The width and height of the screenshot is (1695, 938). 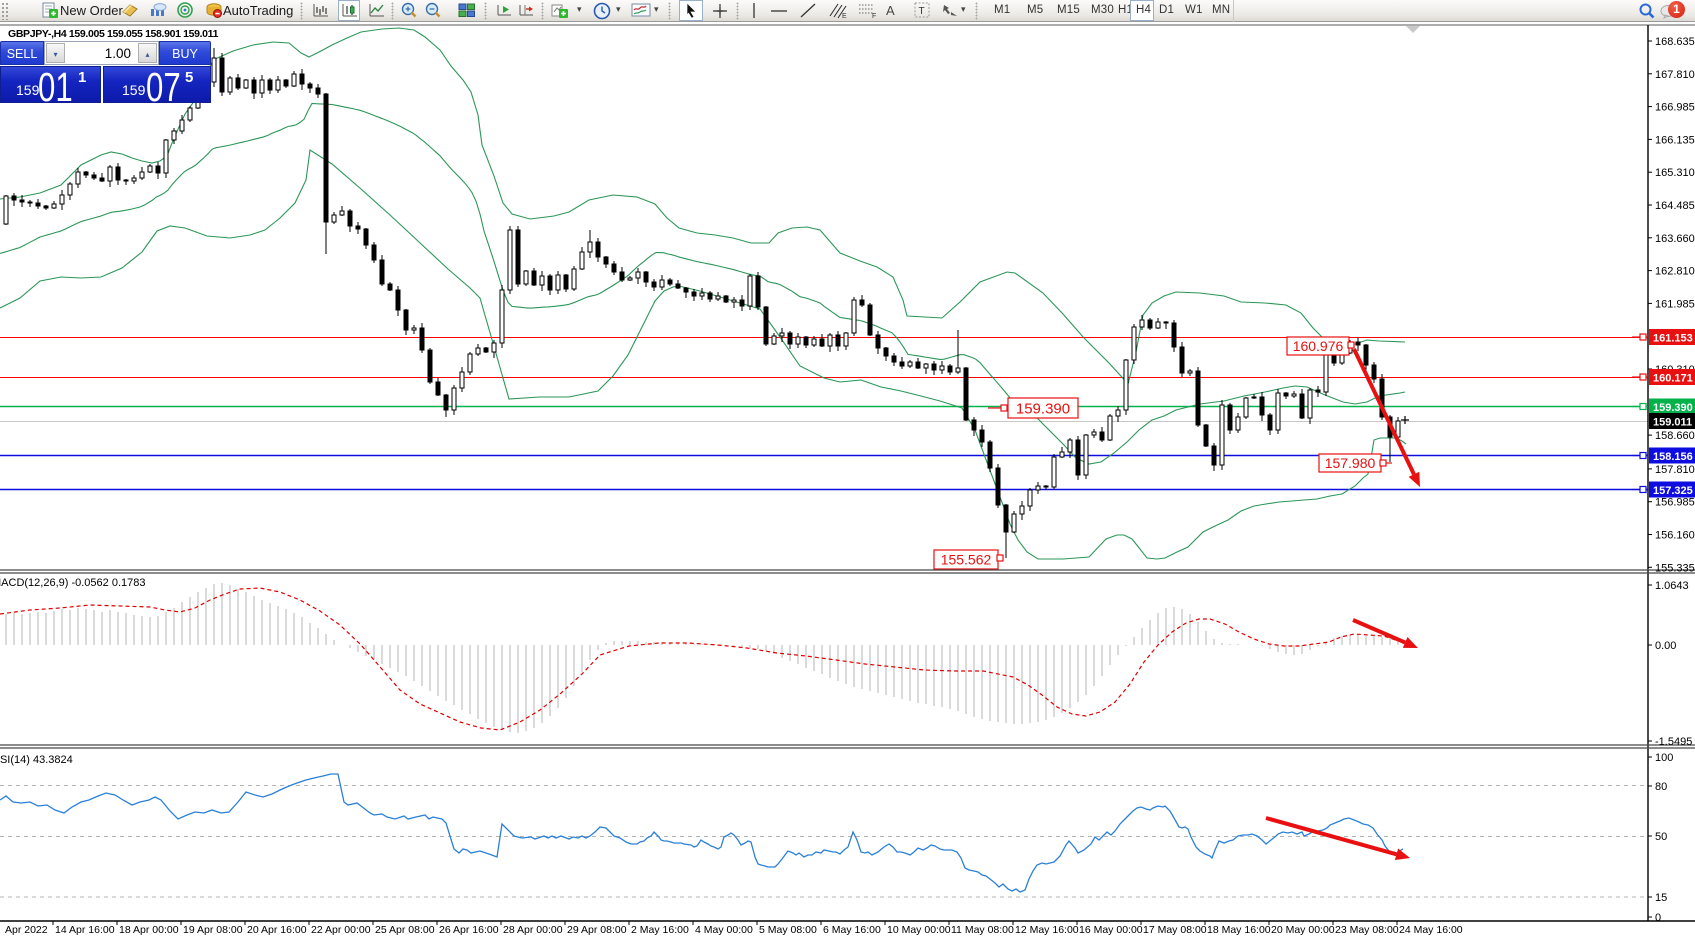 What do you see at coordinates (1239, 930) in the screenshot?
I see `svg-text: 18 May 16:00` at bounding box center [1239, 930].